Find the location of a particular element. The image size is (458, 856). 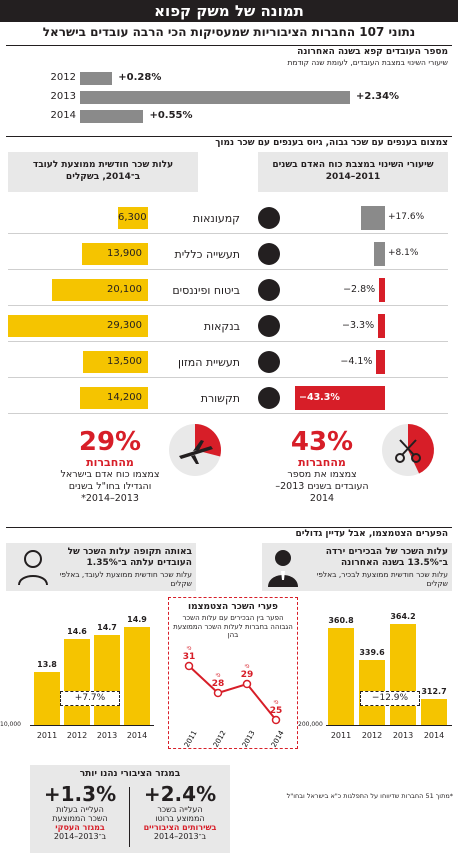

employee-change-value: +0.55% is located at coordinates (171, 115).